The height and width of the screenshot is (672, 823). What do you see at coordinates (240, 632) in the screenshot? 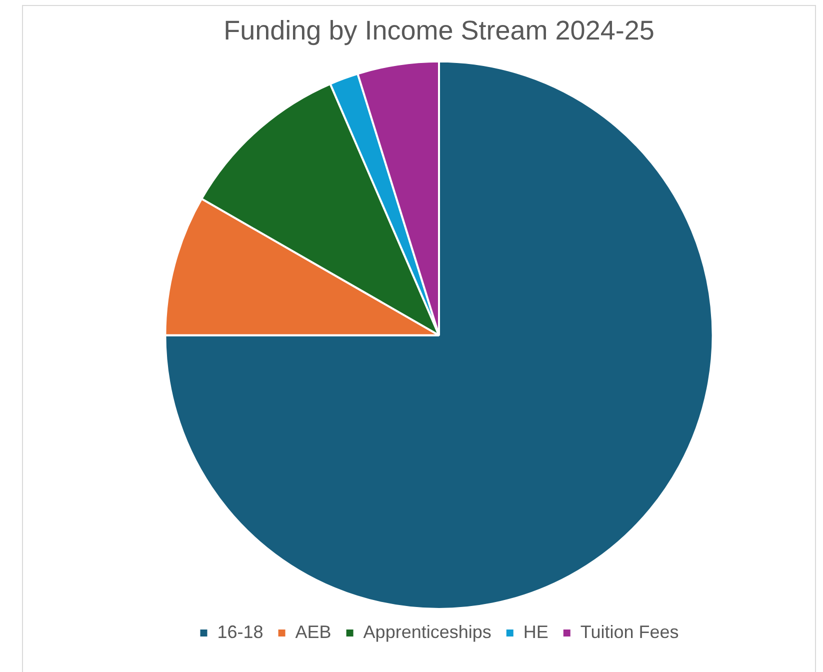
I see `legend-label: 16-18` at bounding box center [240, 632].